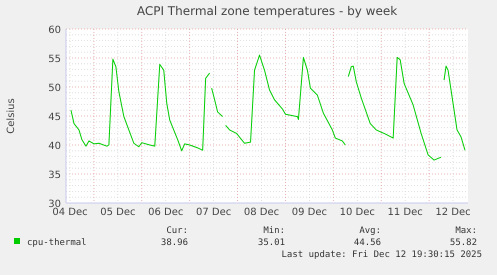 The width and height of the screenshot is (497, 275). I want to click on x-tick-label: 06 Dec, so click(166, 212).